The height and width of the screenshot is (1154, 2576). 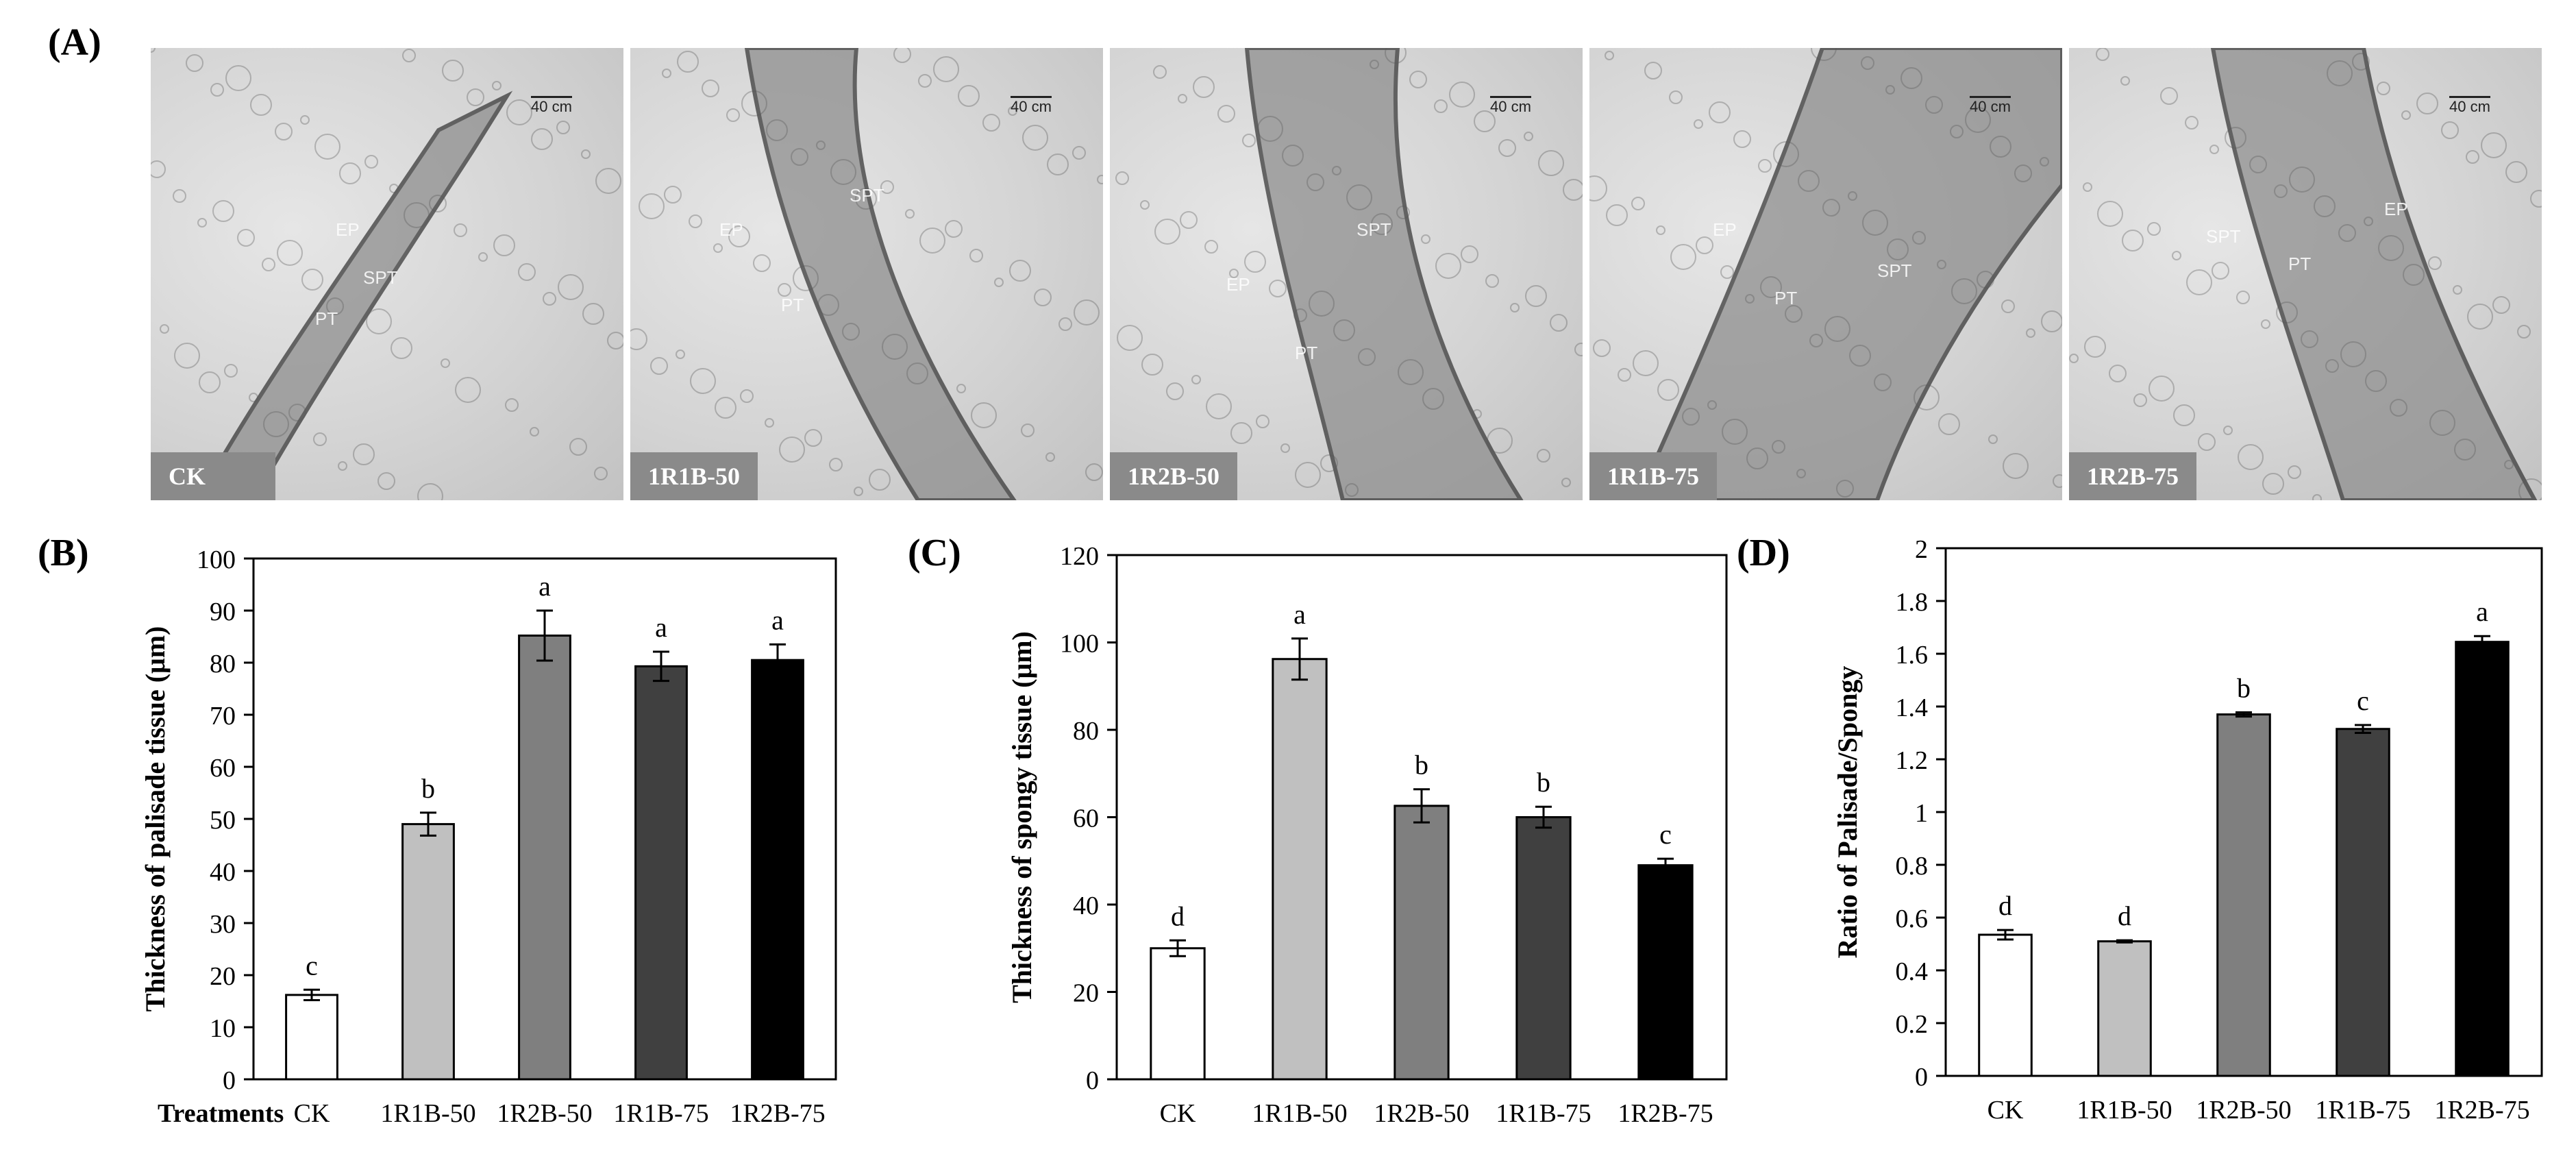 I want to click on y-tick-label: 1, so click(x=1921, y=813).